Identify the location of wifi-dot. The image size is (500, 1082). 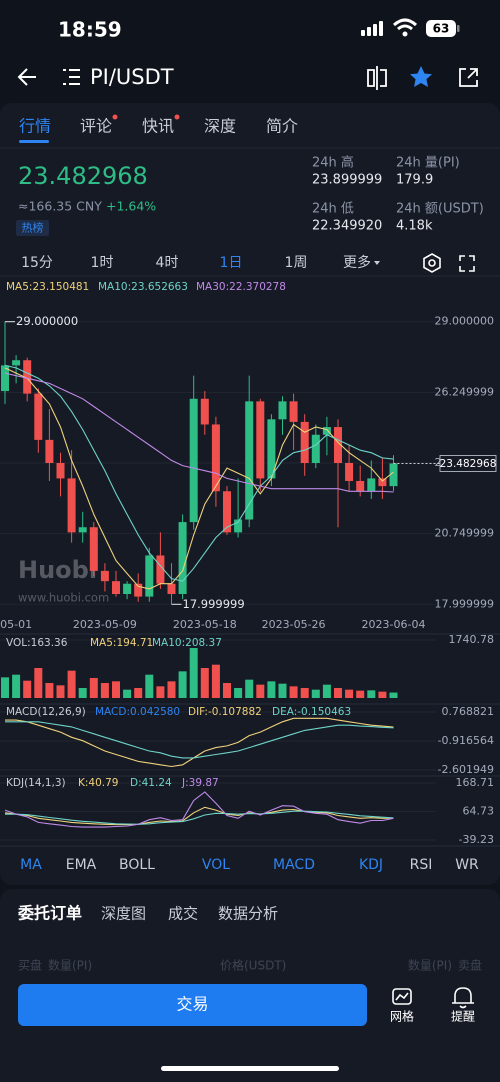
(405, 34).